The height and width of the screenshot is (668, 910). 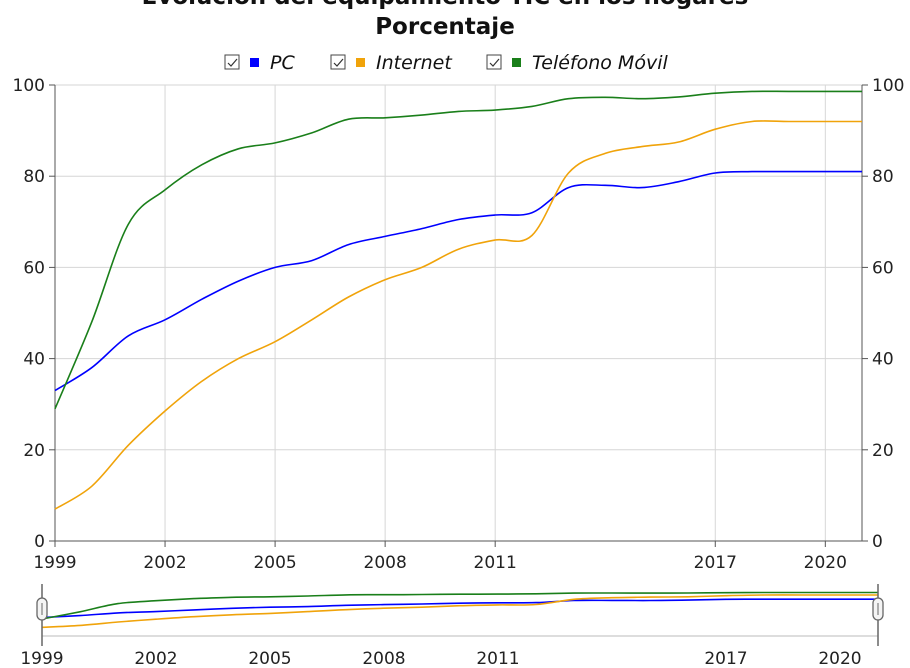 What do you see at coordinates (259, 63) in the screenshot?
I see `legend-item-pc: PC` at bounding box center [259, 63].